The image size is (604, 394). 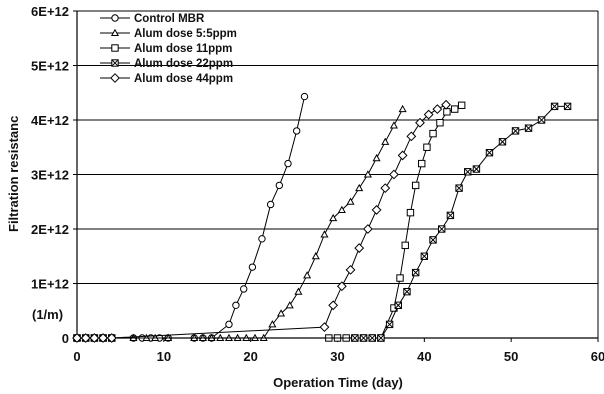 What do you see at coordinates (50, 229) in the screenshot?
I see `y-tick-label: 2E+12` at bounding box center [50, 229].